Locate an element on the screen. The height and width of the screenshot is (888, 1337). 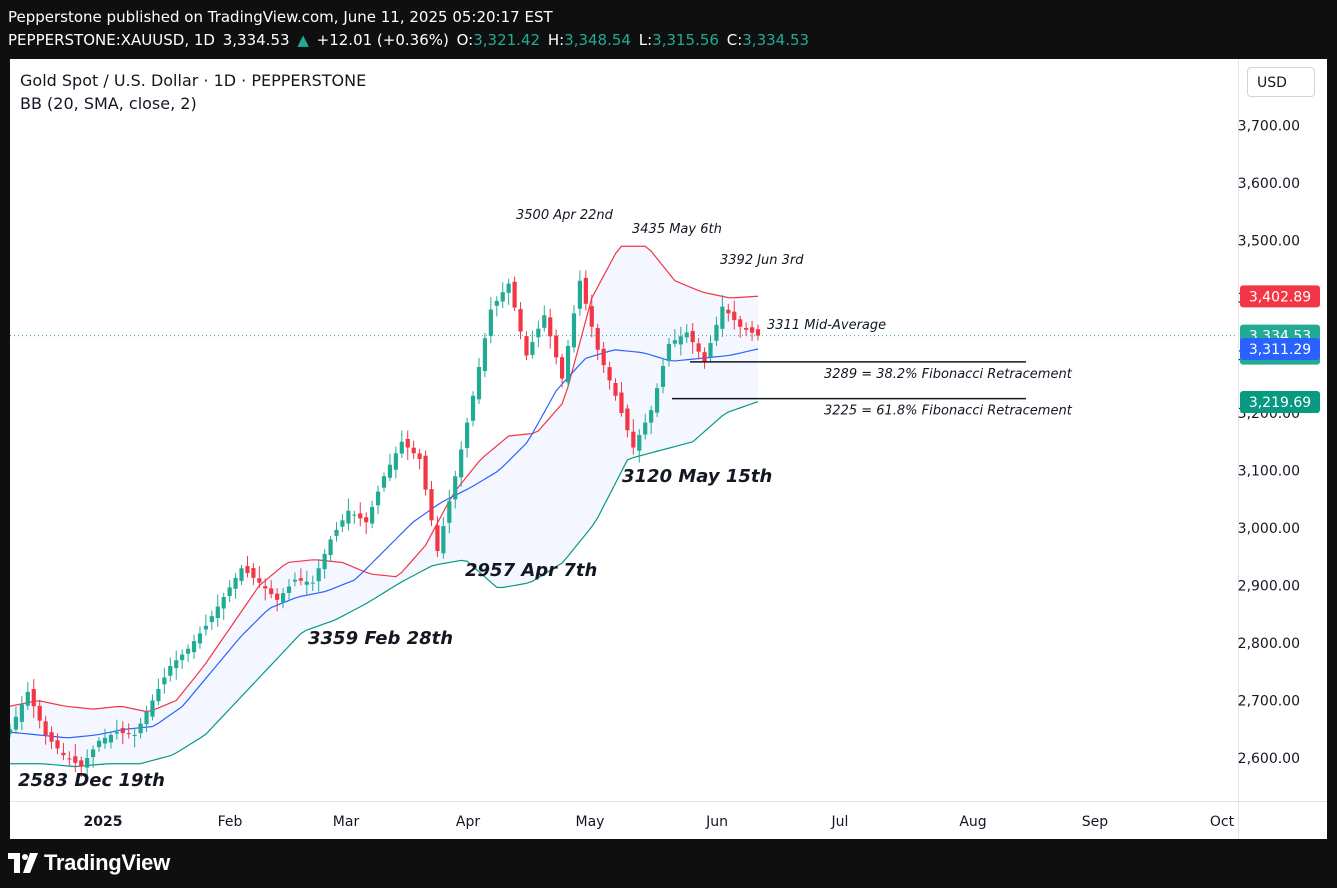
indicator-legend: BB (20, SMA, close, 2) is located at coordinates (108, 103).